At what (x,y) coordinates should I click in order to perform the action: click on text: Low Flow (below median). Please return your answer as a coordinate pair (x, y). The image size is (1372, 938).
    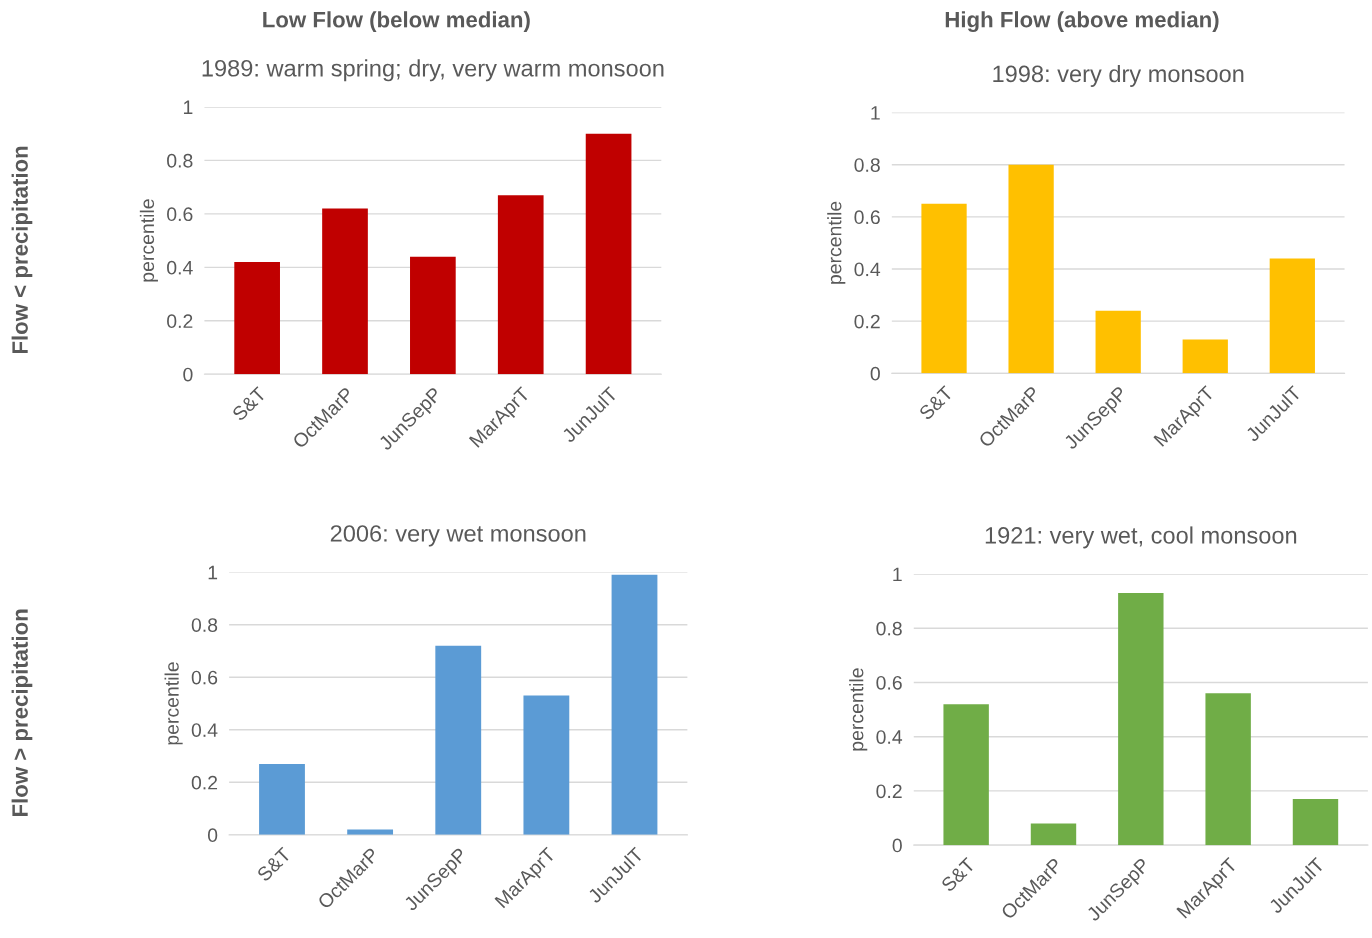
    Looking at the image, I should click on (396, 21).